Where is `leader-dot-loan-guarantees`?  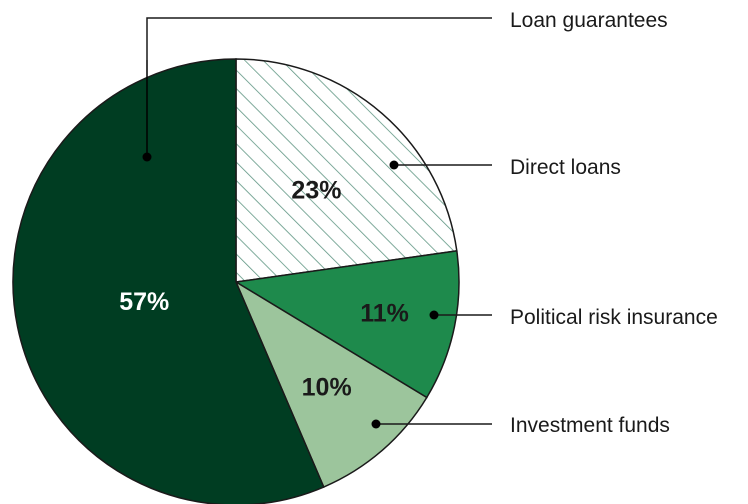 leader-dot-loan-guarantees is located at coordinates (147, 157).